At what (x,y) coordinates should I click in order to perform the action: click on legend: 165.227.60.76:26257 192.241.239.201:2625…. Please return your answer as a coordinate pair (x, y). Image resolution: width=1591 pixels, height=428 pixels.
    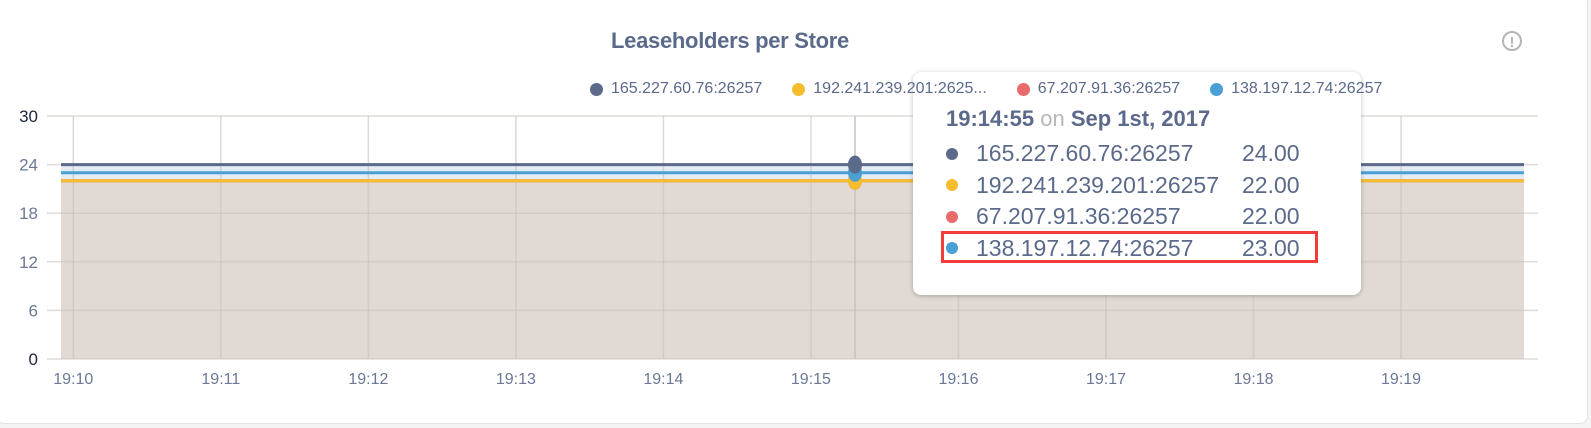
    Looking at the image, I should click on (986, 89).